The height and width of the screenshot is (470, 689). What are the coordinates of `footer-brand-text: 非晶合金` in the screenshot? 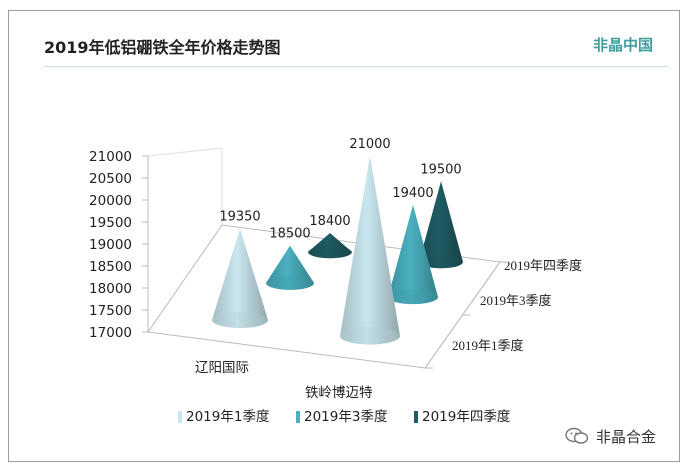 It's located at (626, 437).